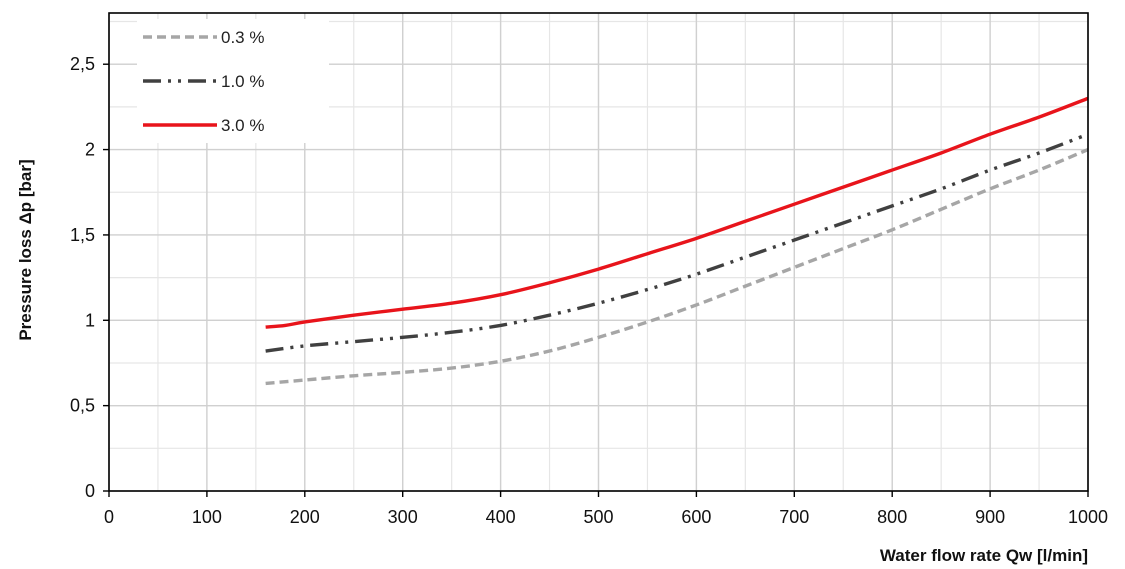  What do you see at coordinates (109, 517) in the screenshot?
I see `x-tick-label: 0` at bounding box center [109, 517].